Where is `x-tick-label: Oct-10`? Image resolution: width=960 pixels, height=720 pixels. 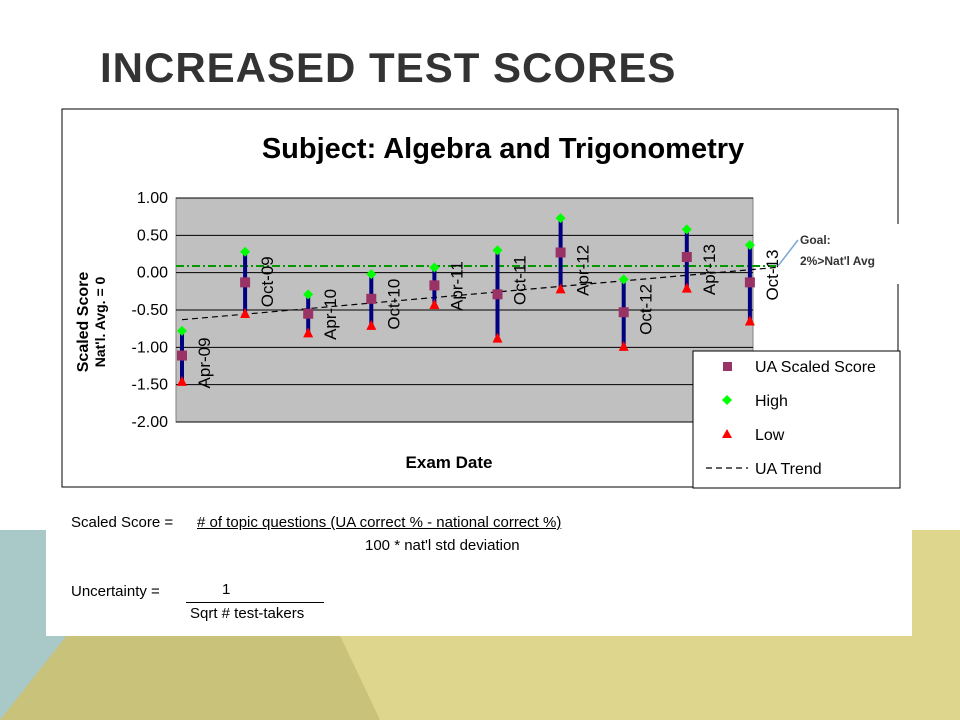 x-tick-label: Oct-10 is located at coordinates (393, 304).